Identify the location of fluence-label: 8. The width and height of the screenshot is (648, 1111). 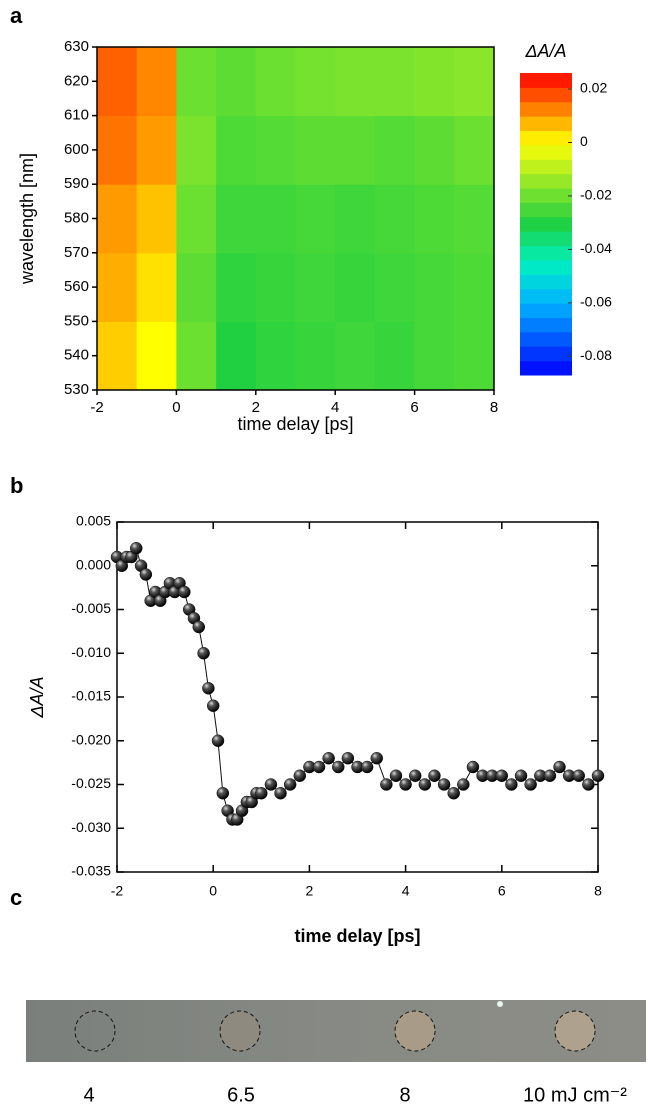
(404, 1095).